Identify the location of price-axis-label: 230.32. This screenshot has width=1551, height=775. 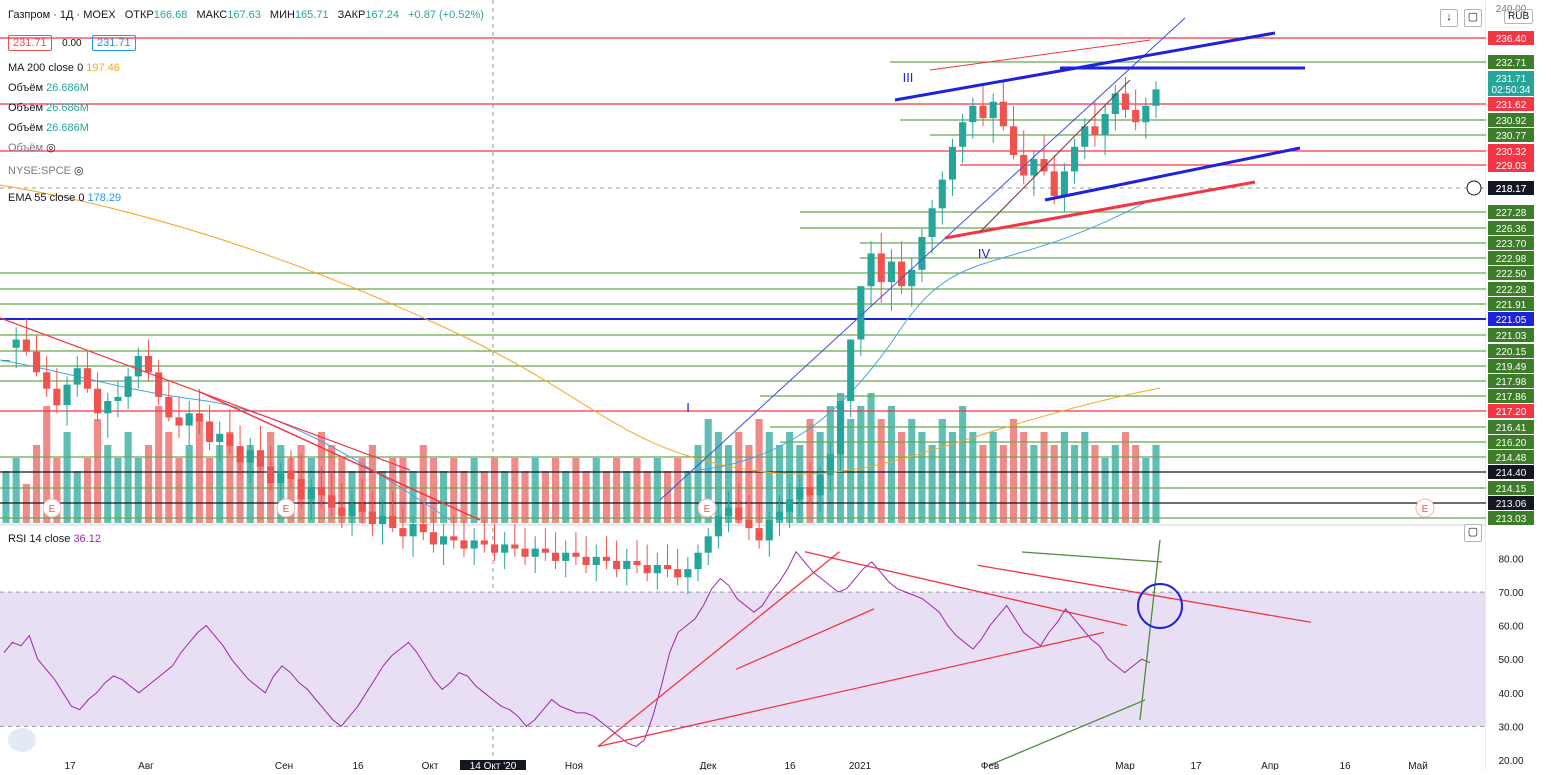
(1511, 152).